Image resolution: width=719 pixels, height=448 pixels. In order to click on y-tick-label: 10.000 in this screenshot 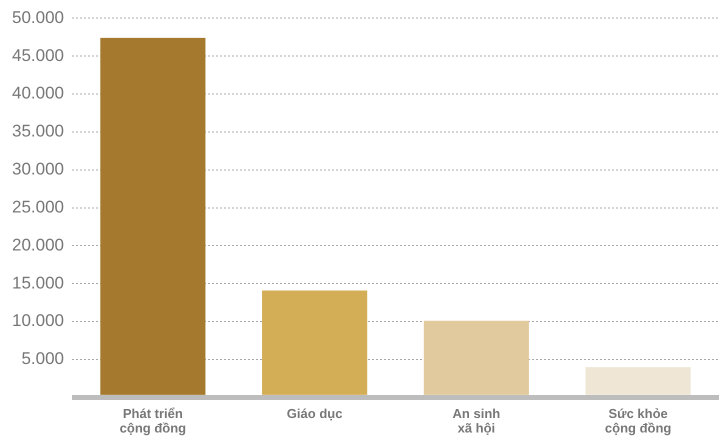, I will do `click(38, 320)`.